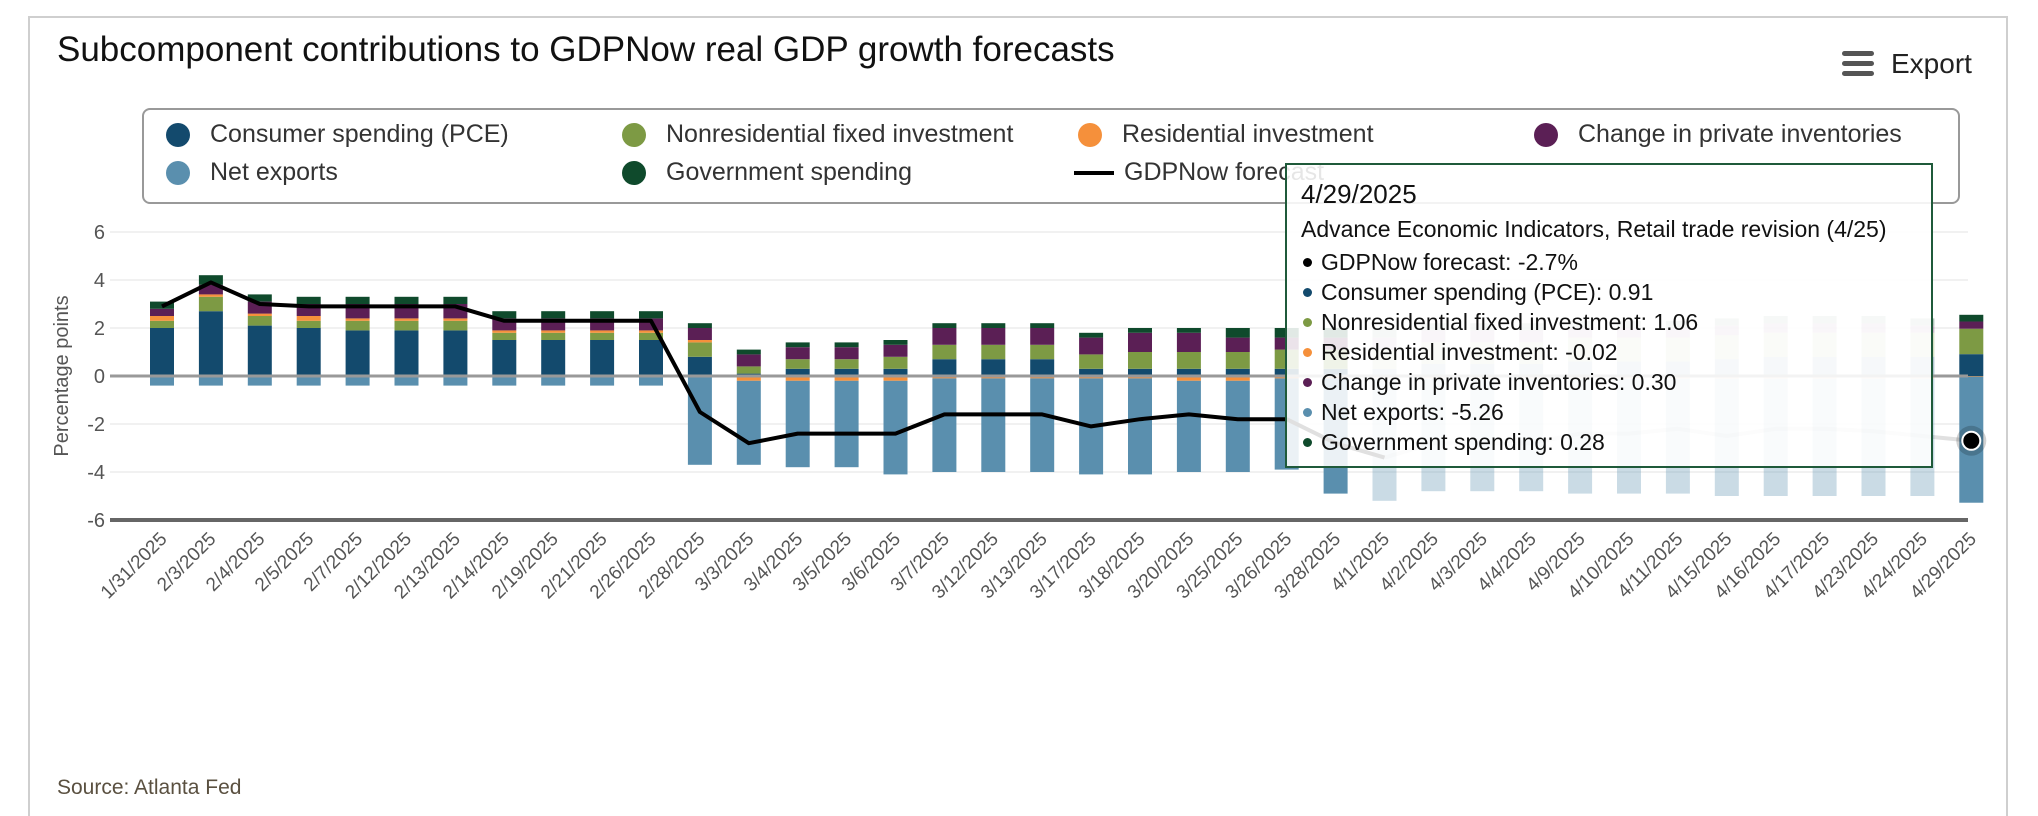 The image size is (2038, 816). Describe the element at coordinates (817, 134) in the screenshot. I see `legend-item-nonresidential: Nonresidential fixed investment` at that location.